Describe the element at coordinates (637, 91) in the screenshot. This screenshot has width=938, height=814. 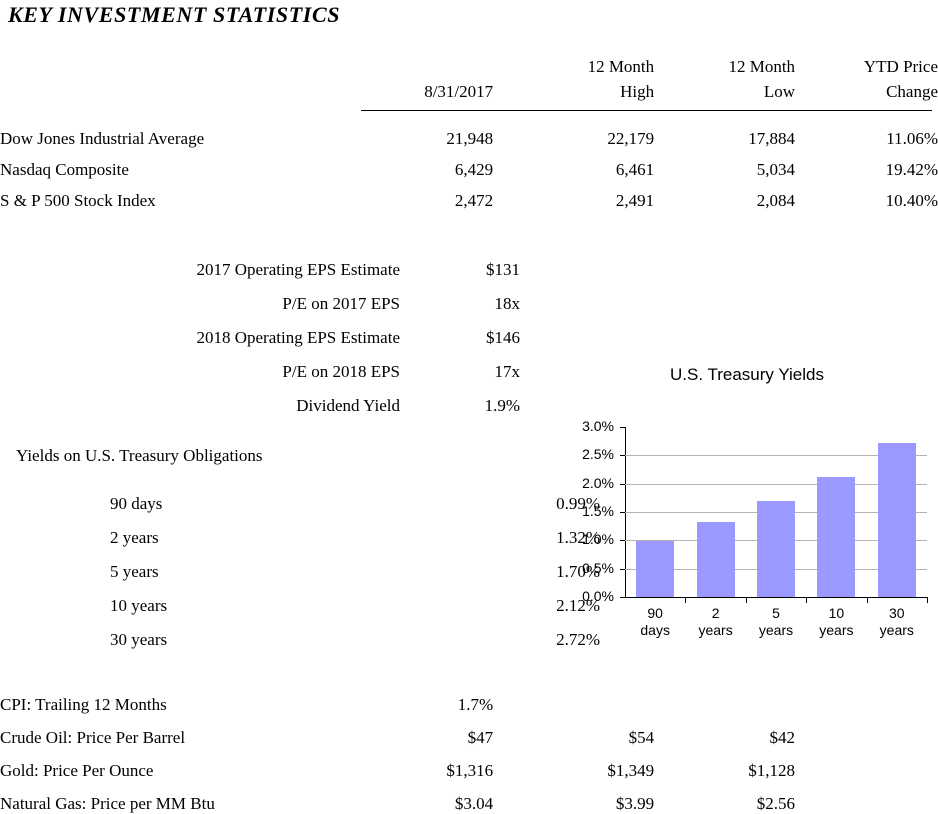
I see `header-col2-line2: High` at that location.